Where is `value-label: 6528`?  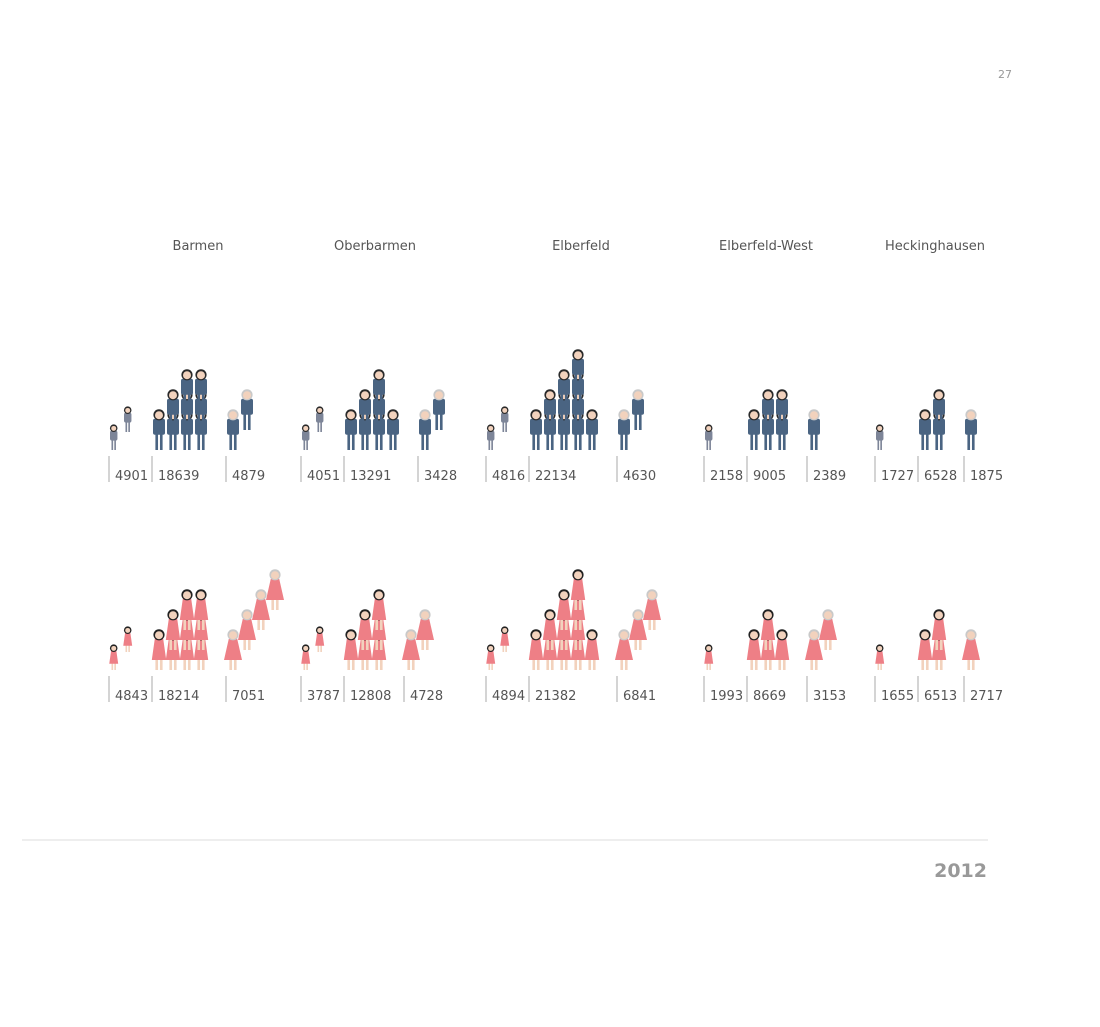
value-label: 6528 is located at coordinates (940, 476).